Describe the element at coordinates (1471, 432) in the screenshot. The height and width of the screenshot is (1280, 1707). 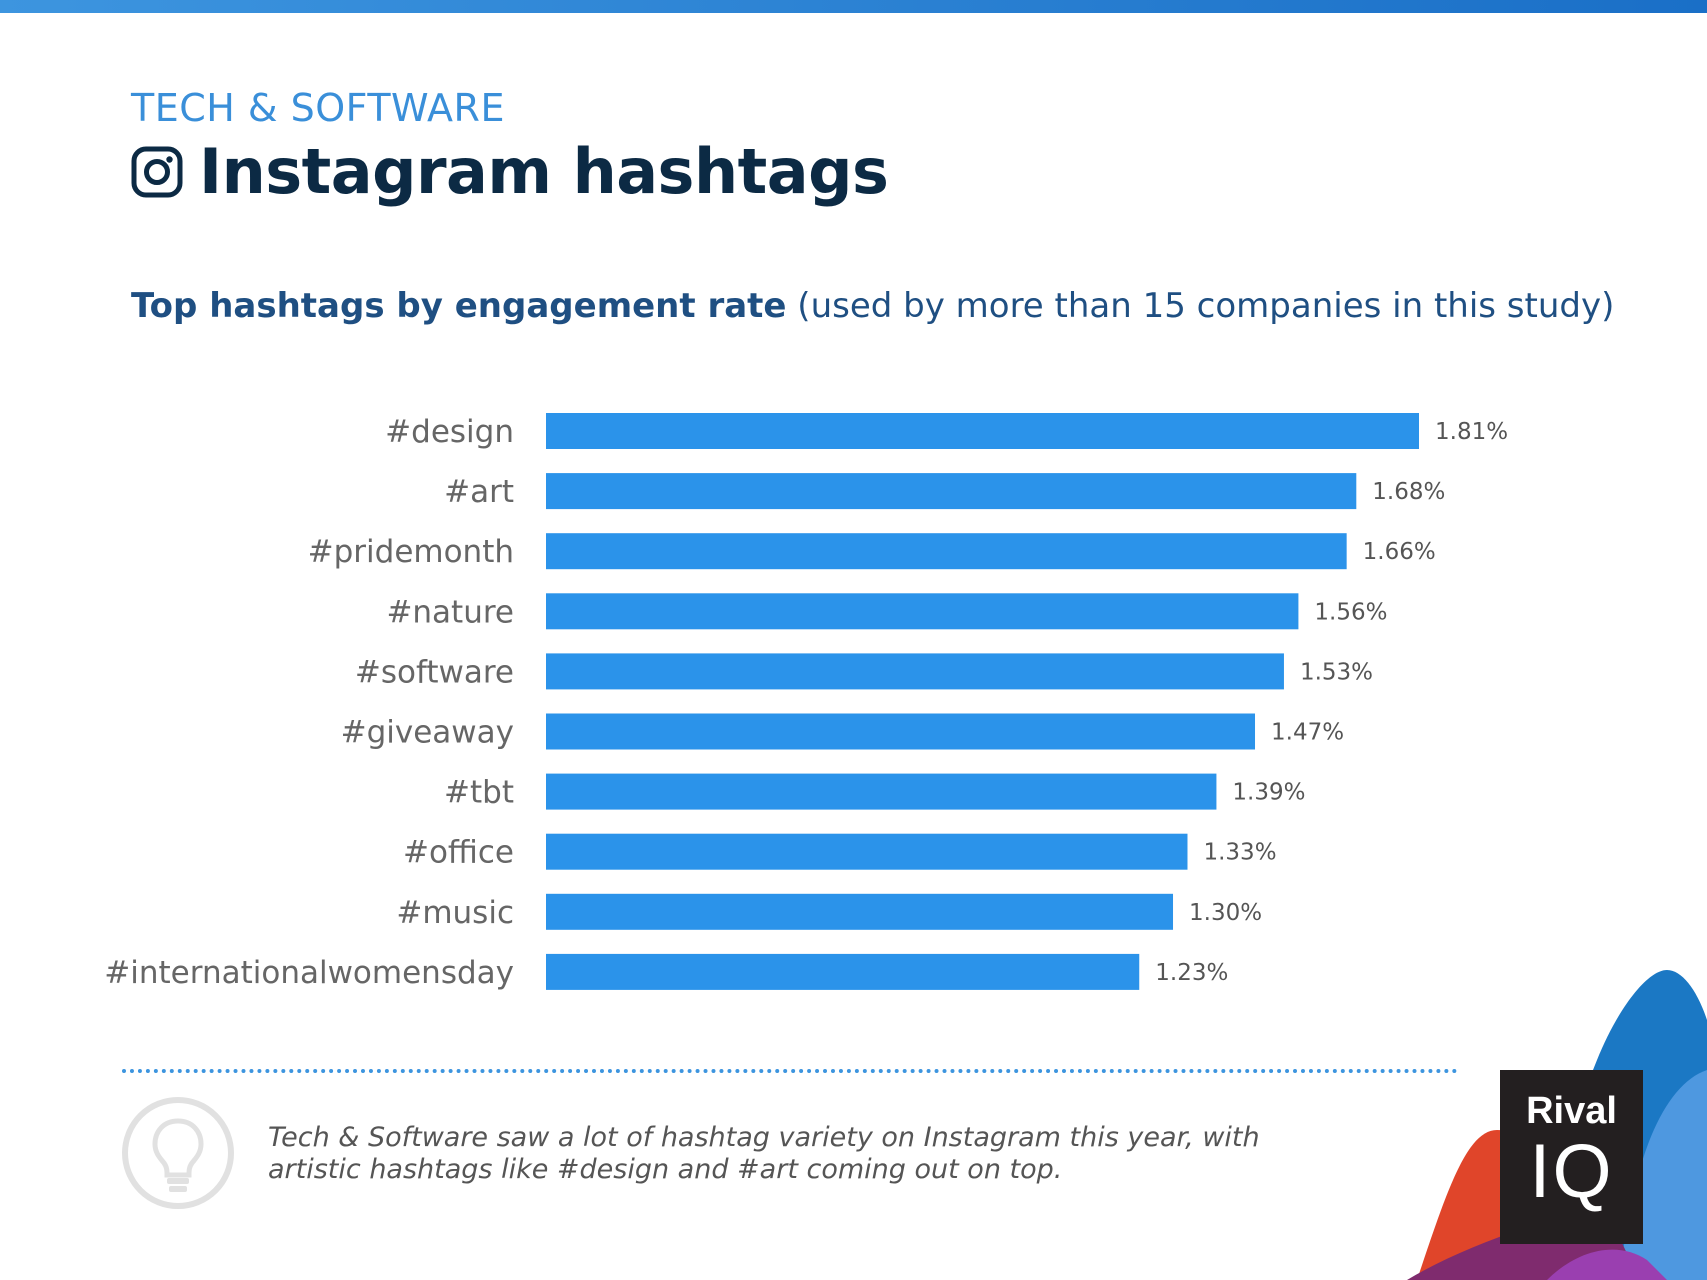
I see `value-label: 1.81%` at that location.